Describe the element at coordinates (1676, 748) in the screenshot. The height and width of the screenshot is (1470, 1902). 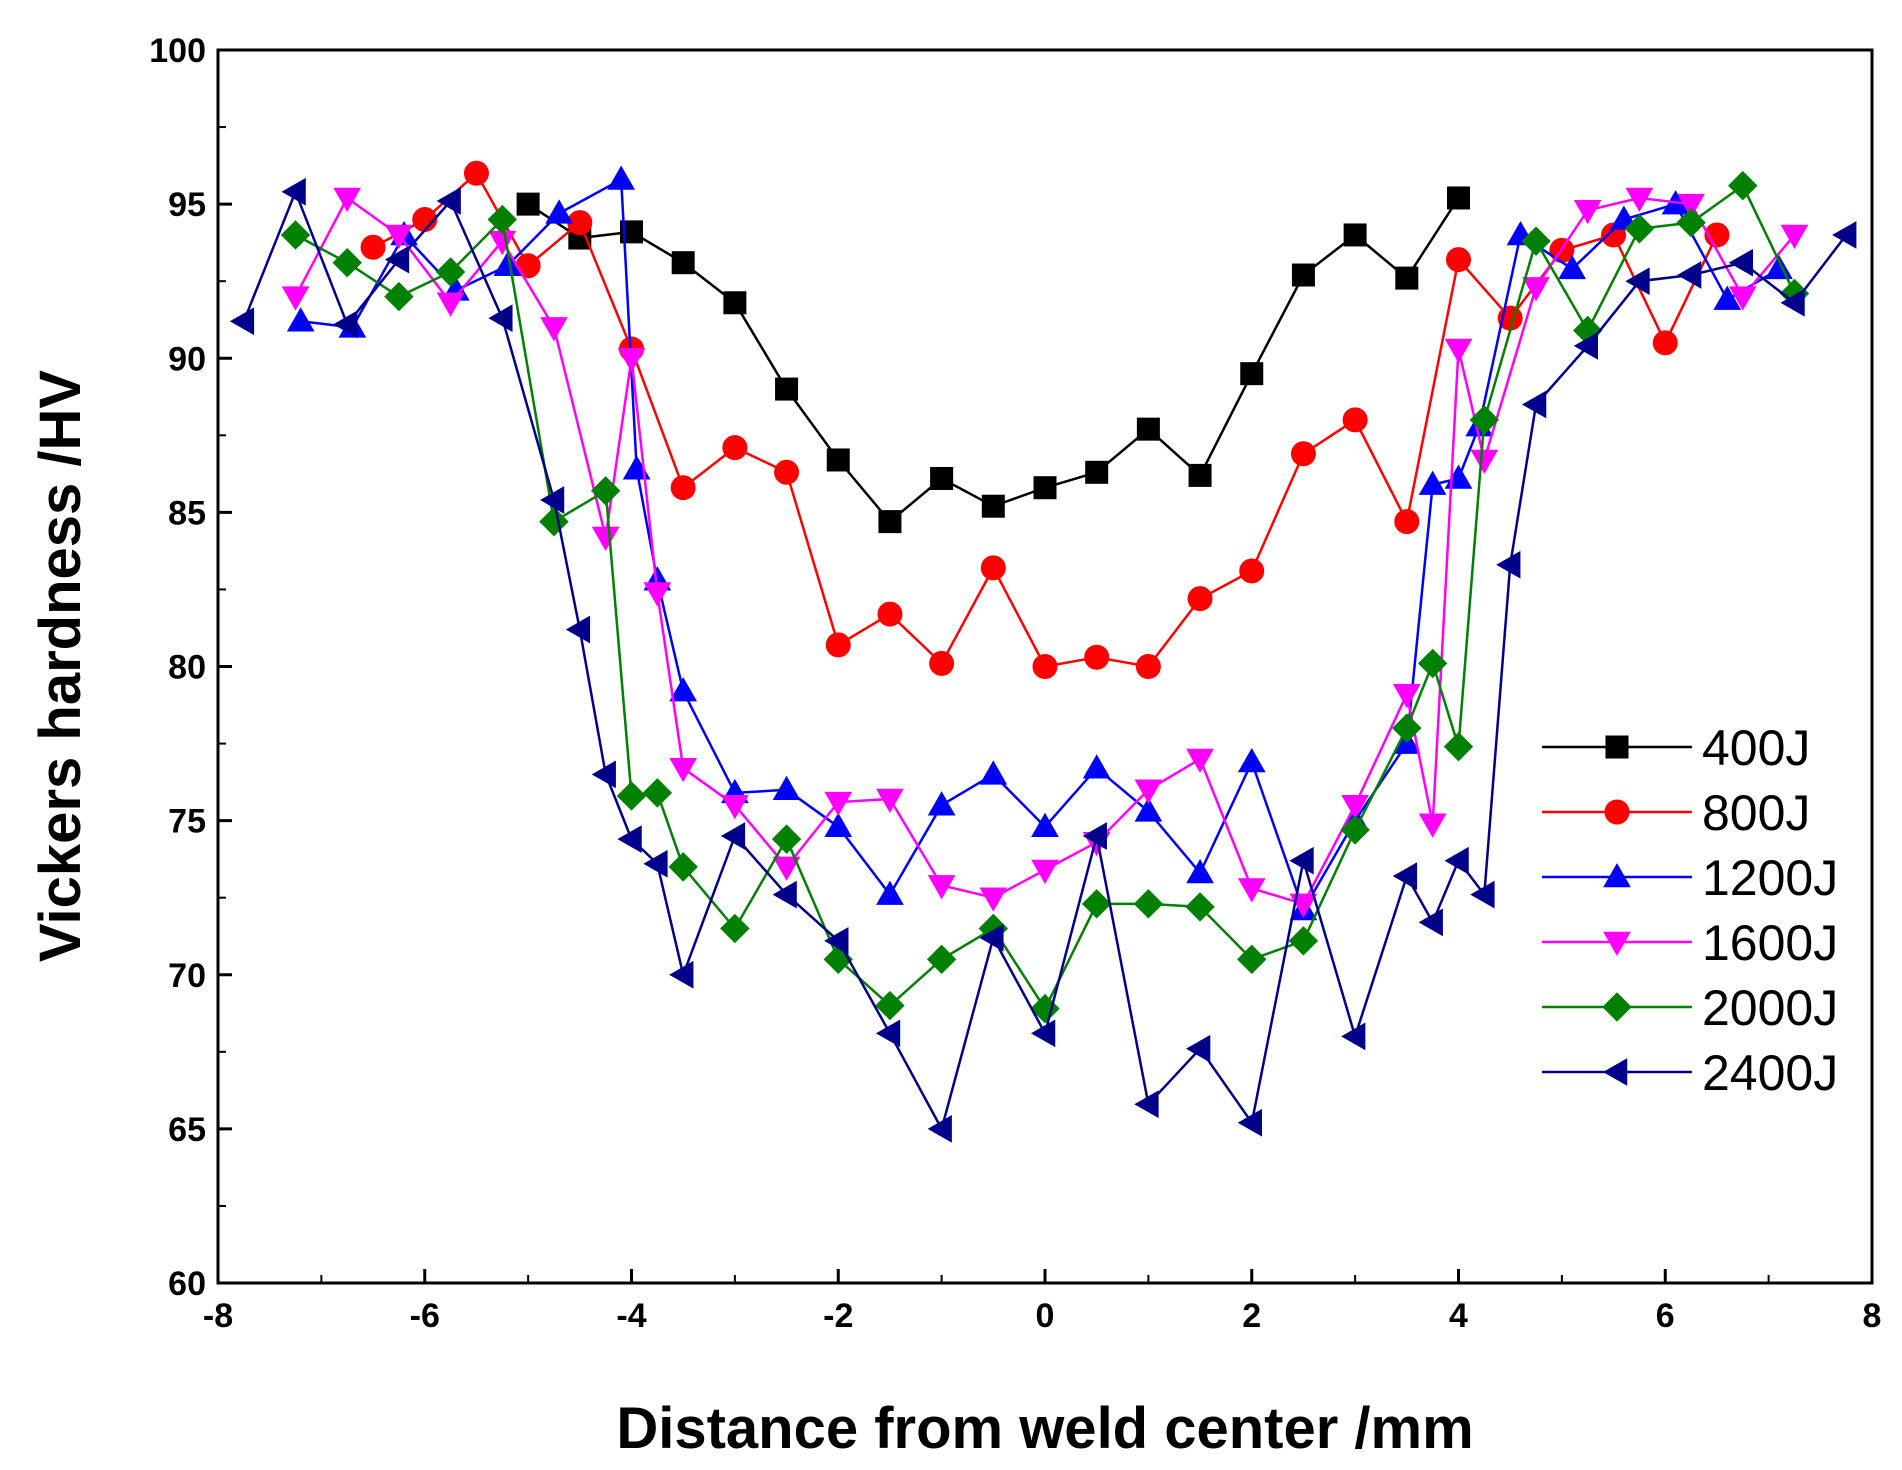
I see `legend-item-400J: 400J` at that location.